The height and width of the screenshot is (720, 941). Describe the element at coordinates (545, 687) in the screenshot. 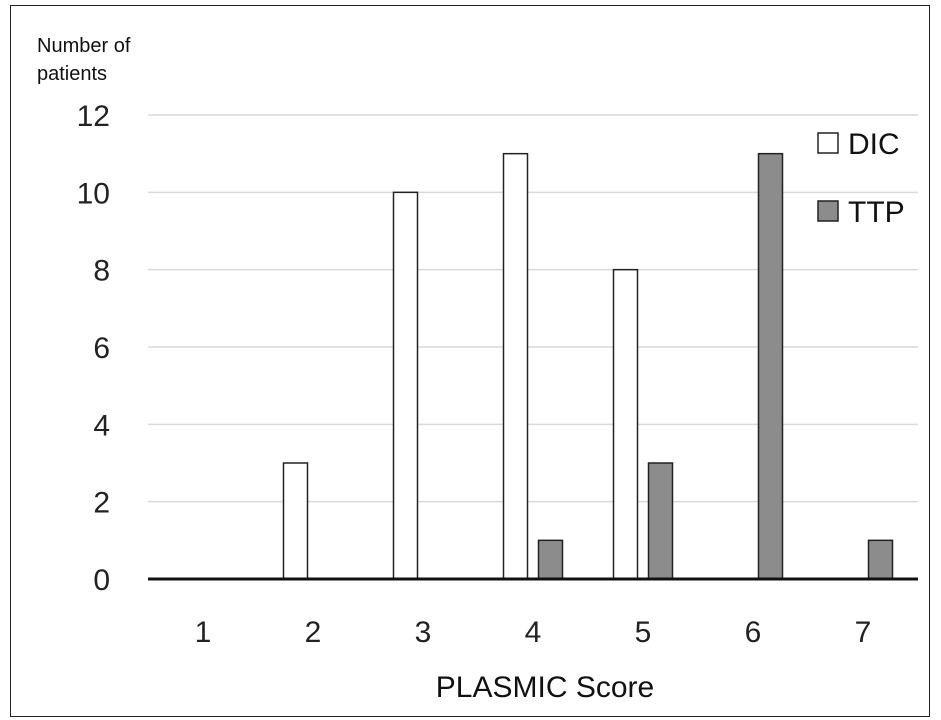

I see `x-axis-title: PLASMIC Score` at that location.